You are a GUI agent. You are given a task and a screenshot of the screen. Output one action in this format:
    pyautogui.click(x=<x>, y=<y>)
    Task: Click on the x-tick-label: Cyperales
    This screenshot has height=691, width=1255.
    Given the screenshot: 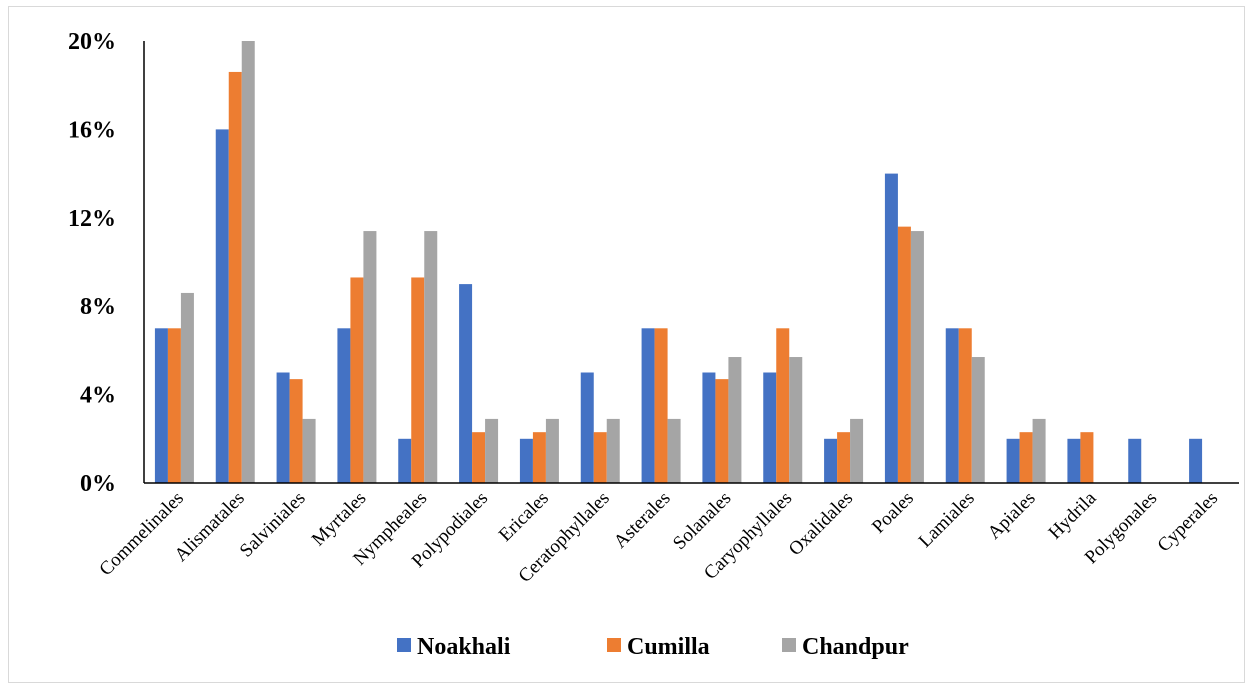 What is the action you would take?
    pyautogui.click(x=1188, y=522)
    